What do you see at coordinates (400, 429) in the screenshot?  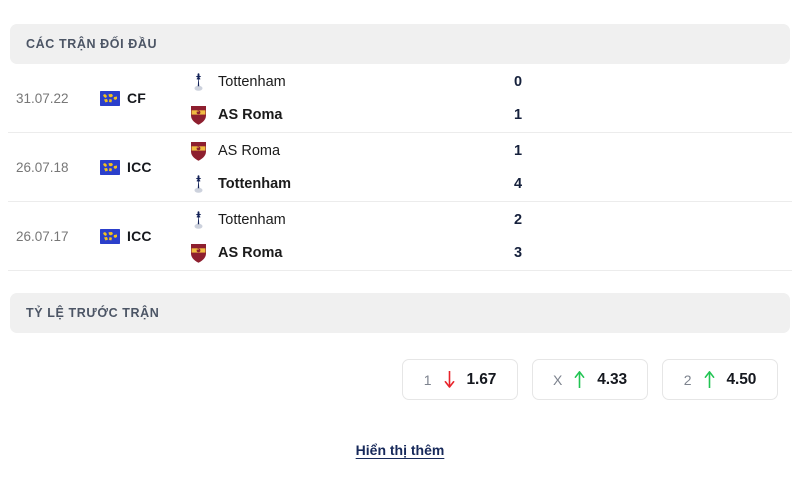 I see `show-more-area: Hiển thị thêm` at bounding box center [400, 429].